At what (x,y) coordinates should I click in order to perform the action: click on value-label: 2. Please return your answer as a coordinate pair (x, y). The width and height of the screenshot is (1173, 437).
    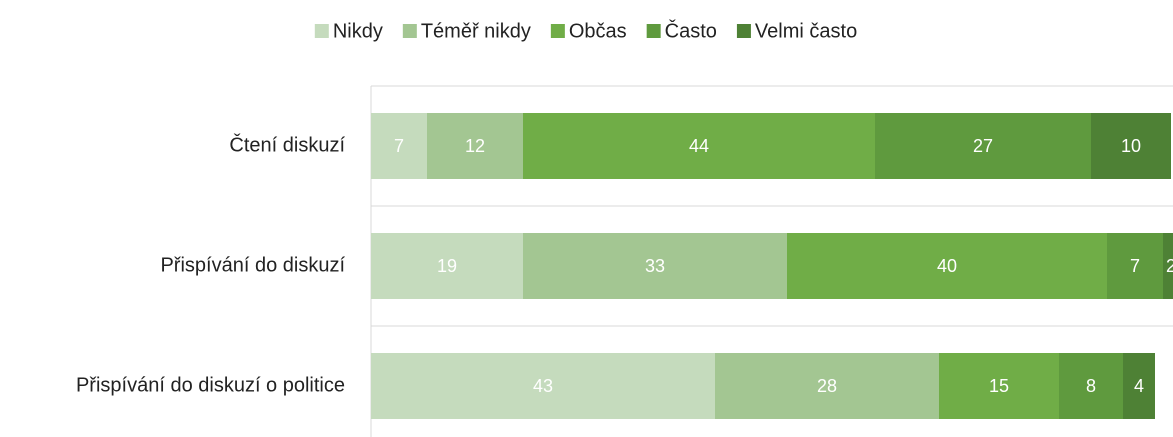
    Looking at the image, I should click on (1169, 266).